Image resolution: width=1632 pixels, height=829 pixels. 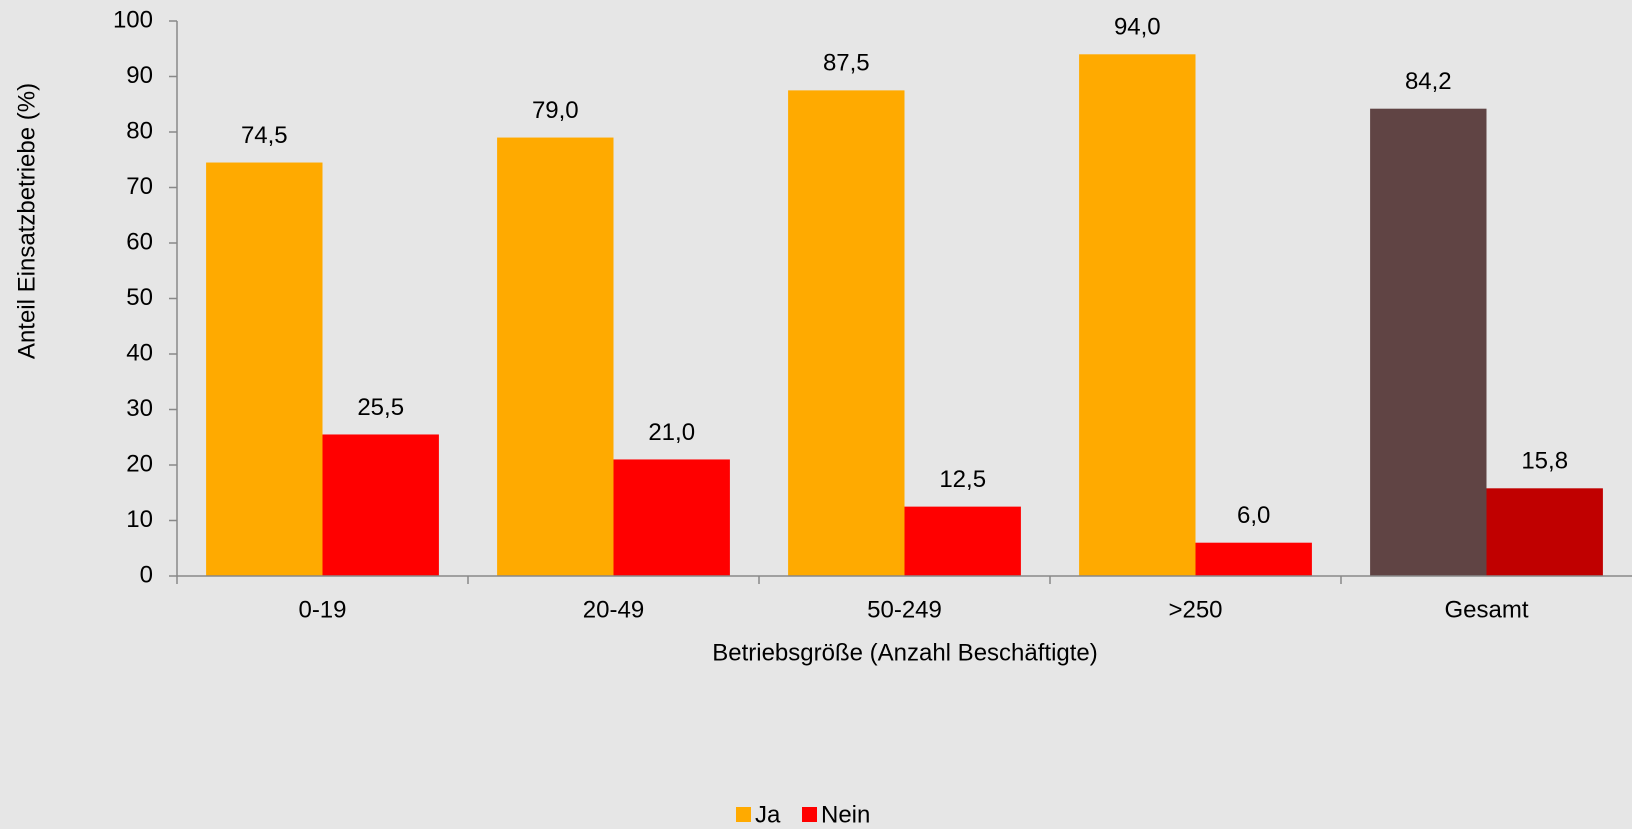 I want to click on value-label: 6,0, so click(x=1253, y=515).